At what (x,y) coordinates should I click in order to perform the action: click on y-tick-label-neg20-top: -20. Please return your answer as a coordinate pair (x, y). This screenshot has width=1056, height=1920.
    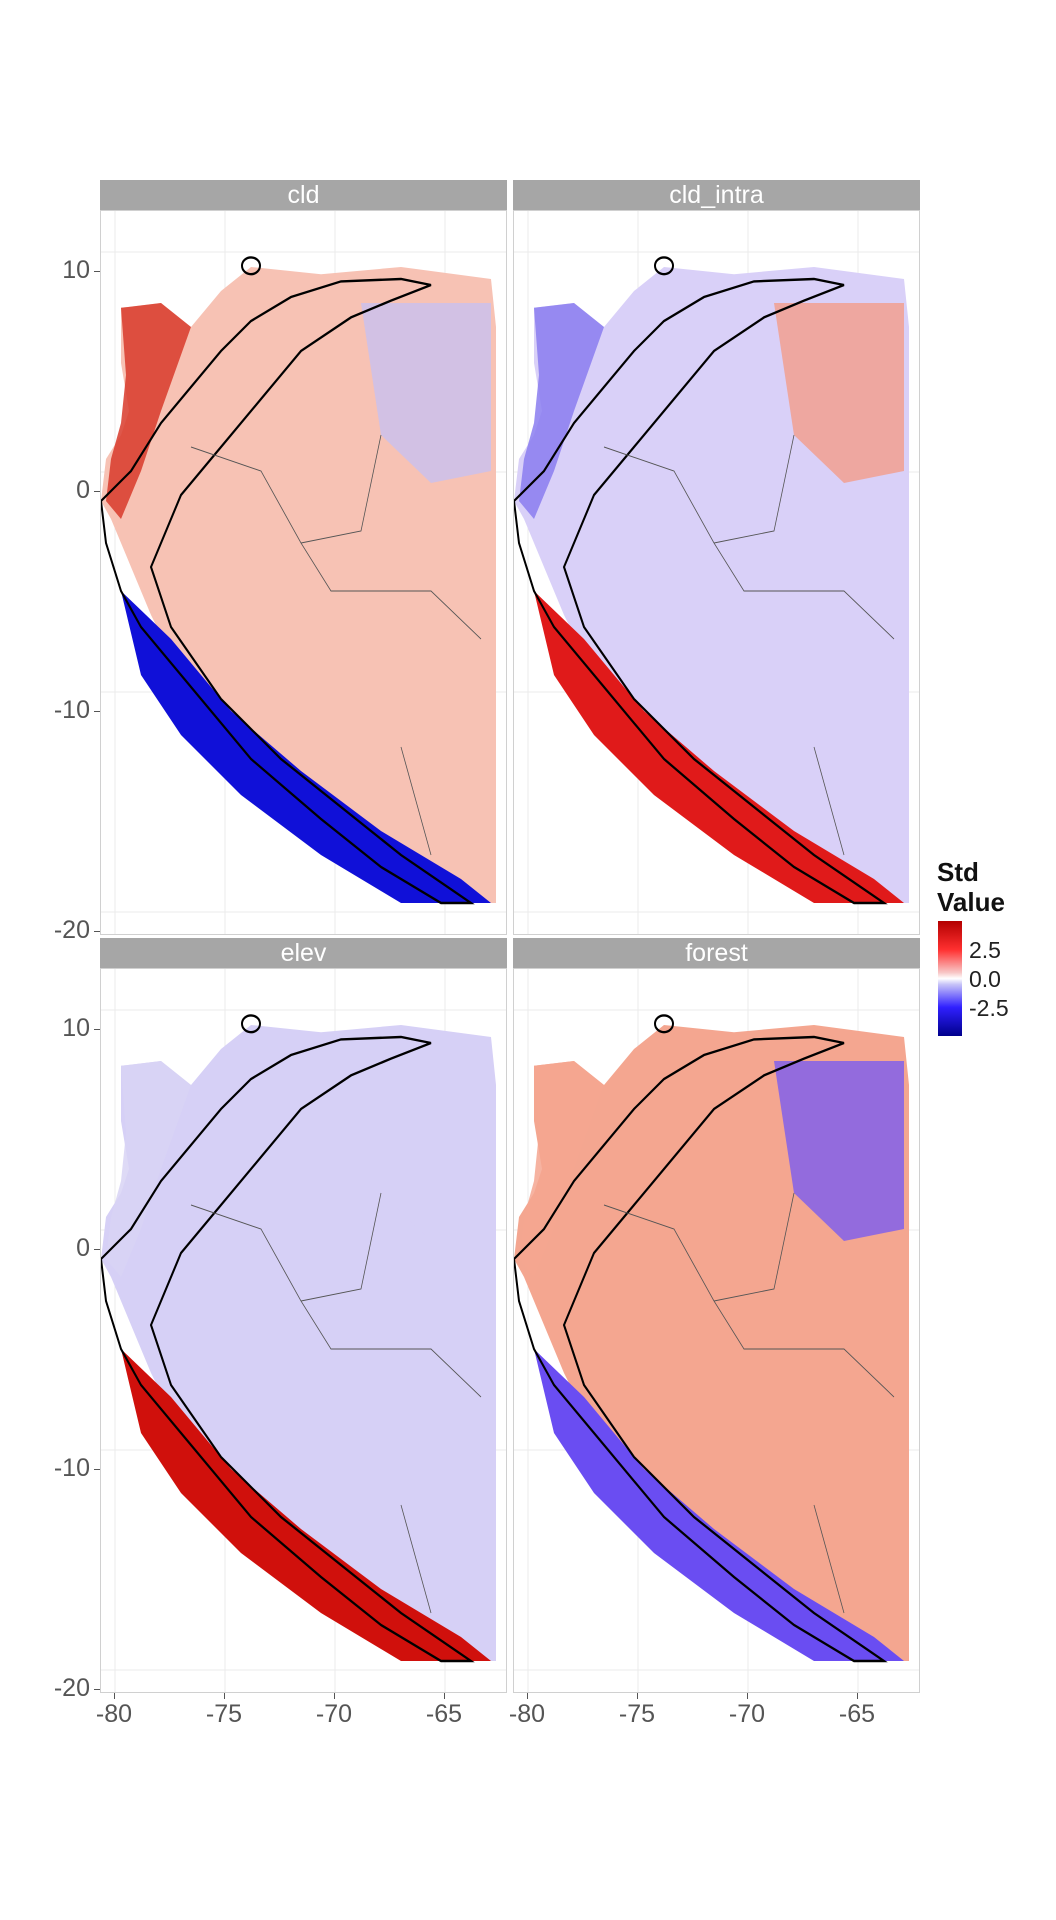
    Looking at the image, I should click on (71, 930).